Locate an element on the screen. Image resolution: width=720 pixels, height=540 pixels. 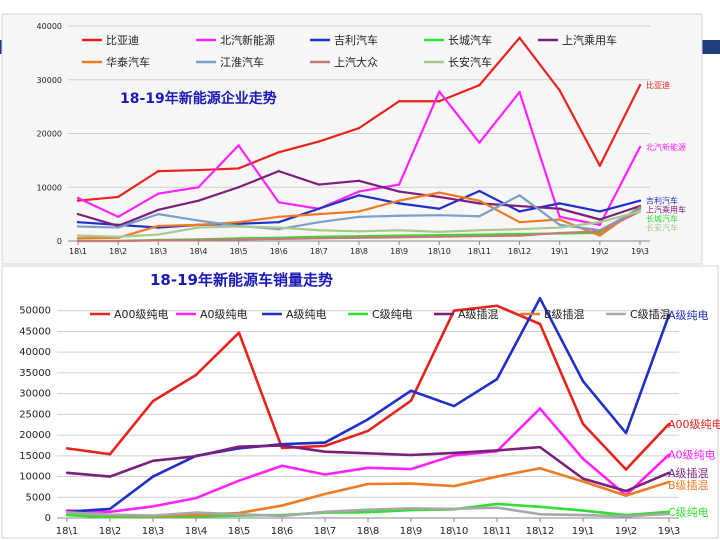
chart-sales-series-5-end-label: B级插混 is located at coordinates (688, 485).